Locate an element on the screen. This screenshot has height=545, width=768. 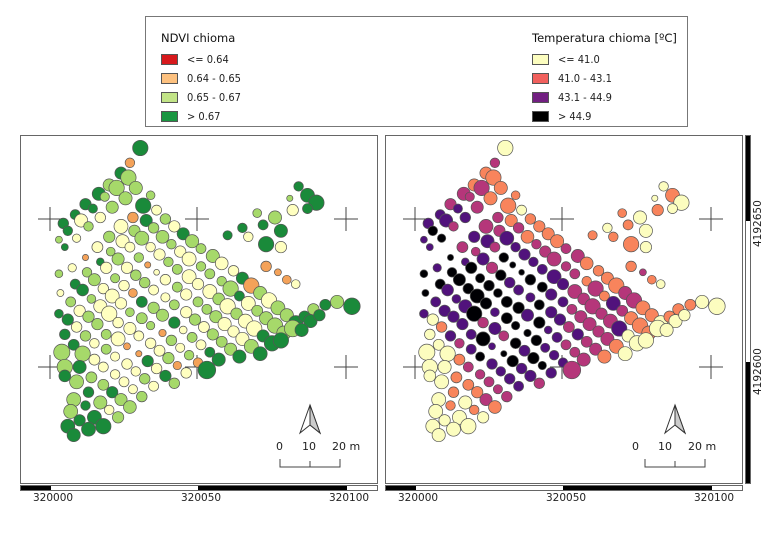
scale-bar is located at coordinates (675, 463).